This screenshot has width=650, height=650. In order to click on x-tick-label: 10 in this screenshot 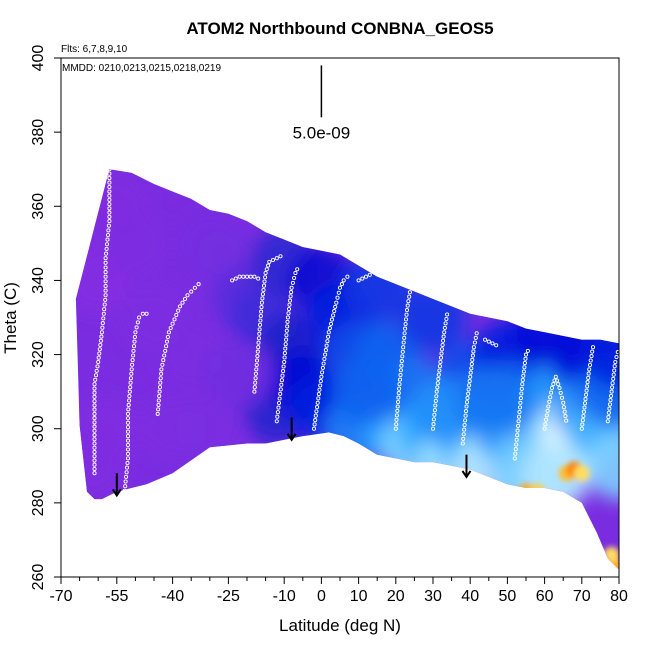, I will do `click(359, 596)`.